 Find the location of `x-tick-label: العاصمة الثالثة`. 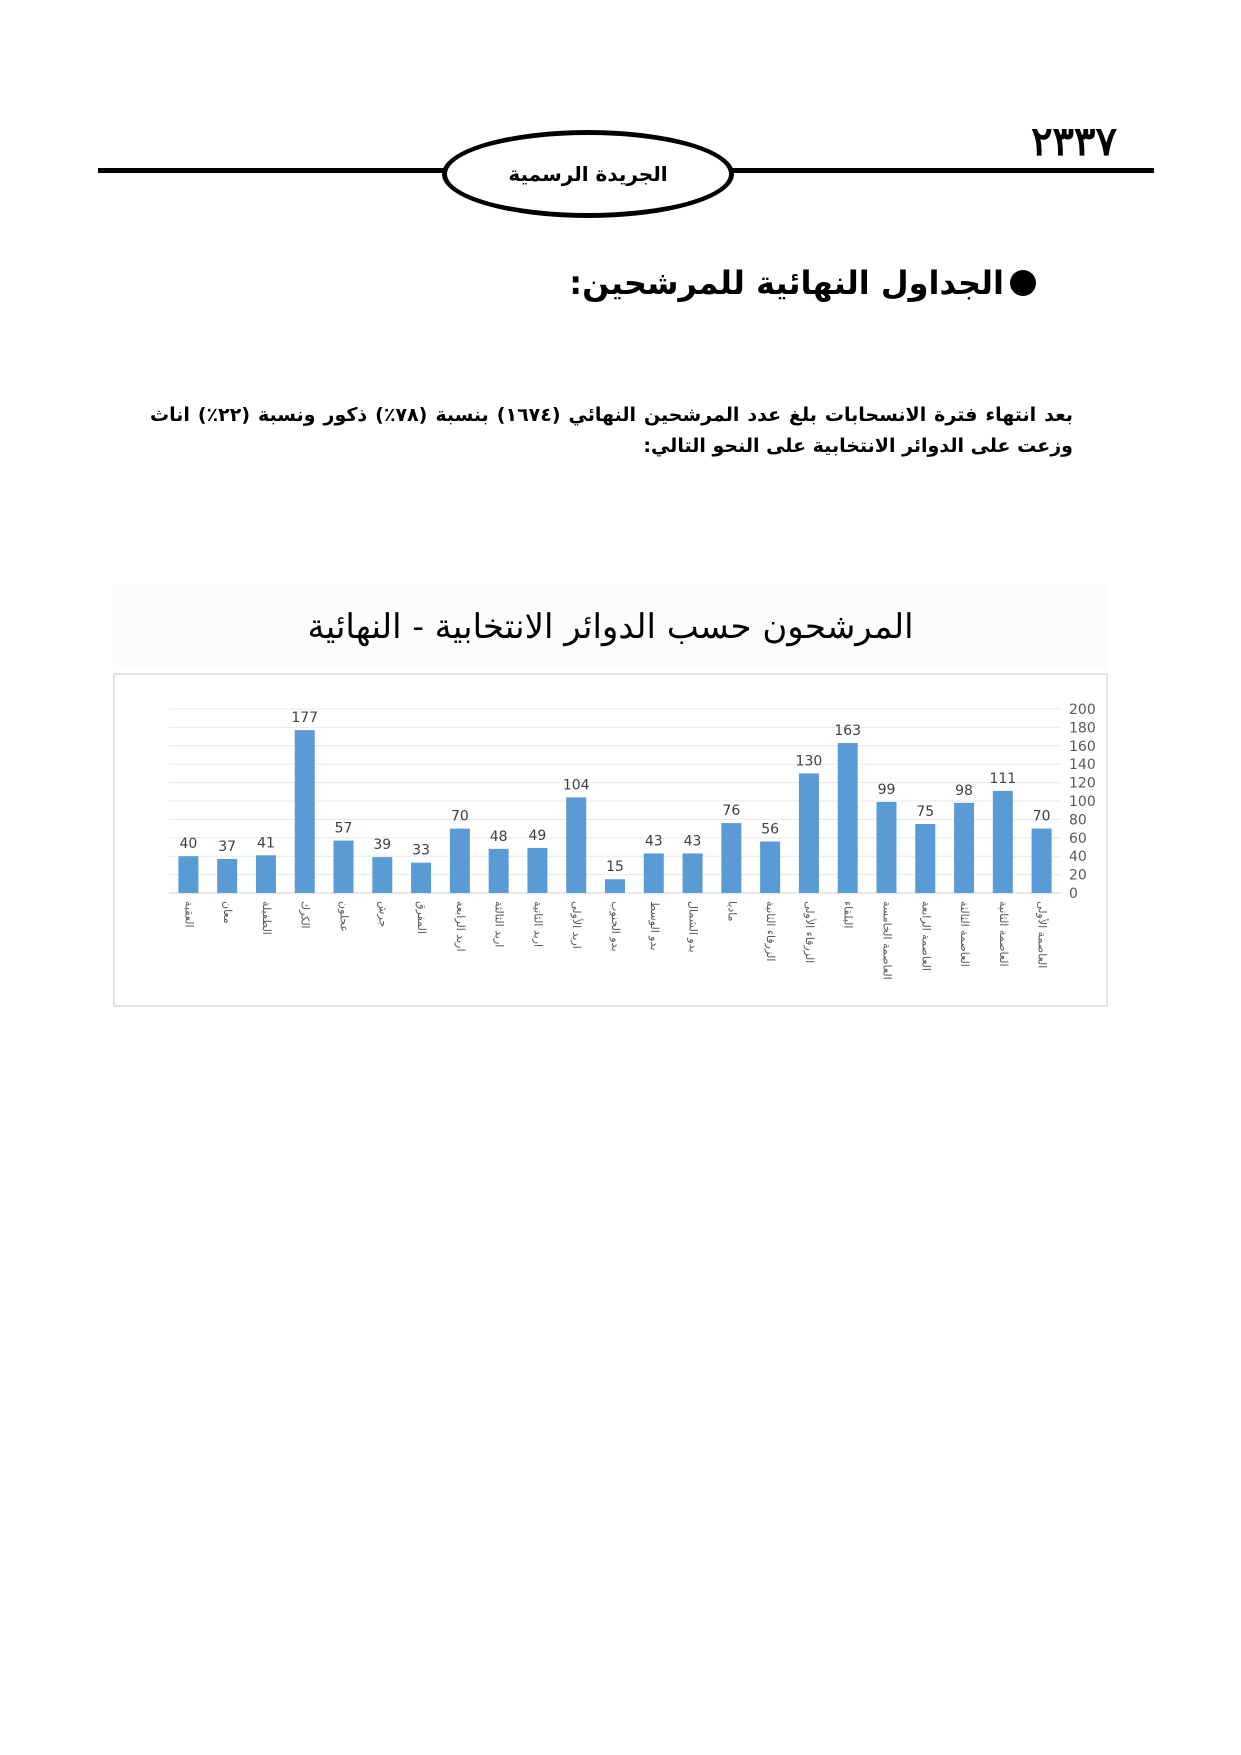

x-tick-label: العاصمة الثالثة is located at coordinates (964, 934).